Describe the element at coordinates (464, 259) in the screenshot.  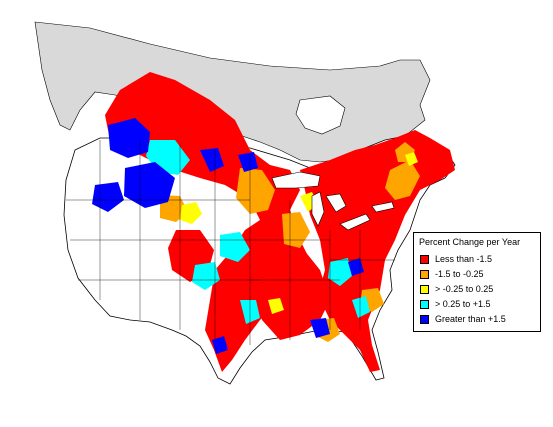
I see `legend-label: Less than -1.5` at that location.